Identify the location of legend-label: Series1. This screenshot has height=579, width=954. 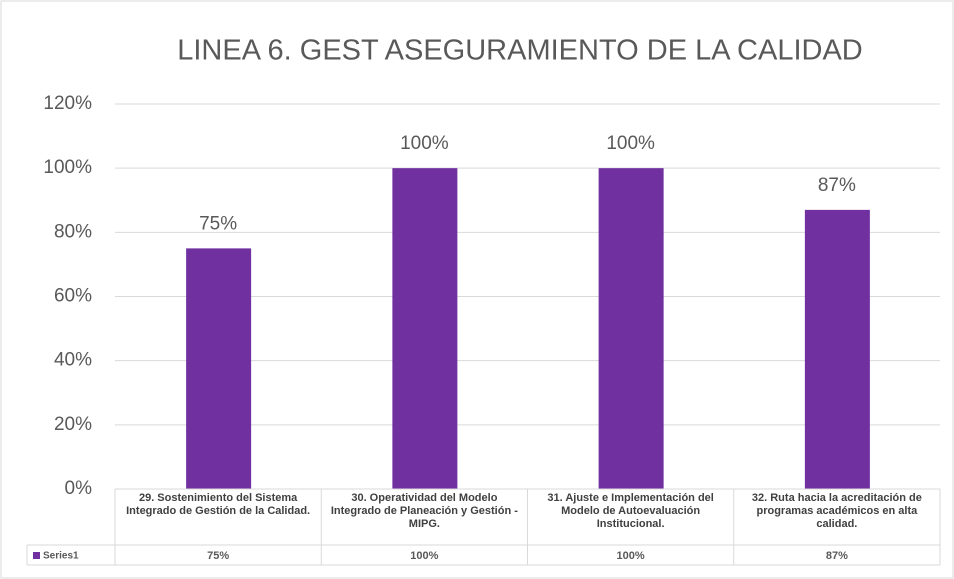
(61, 556).